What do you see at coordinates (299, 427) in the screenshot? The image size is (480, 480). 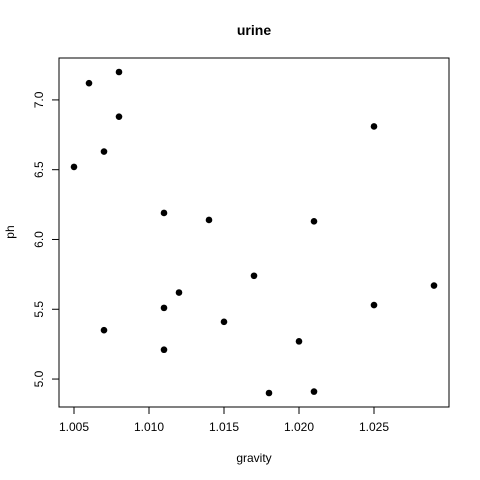 I see `x-tick-label: 1.020` at bounding box center [299, 427].